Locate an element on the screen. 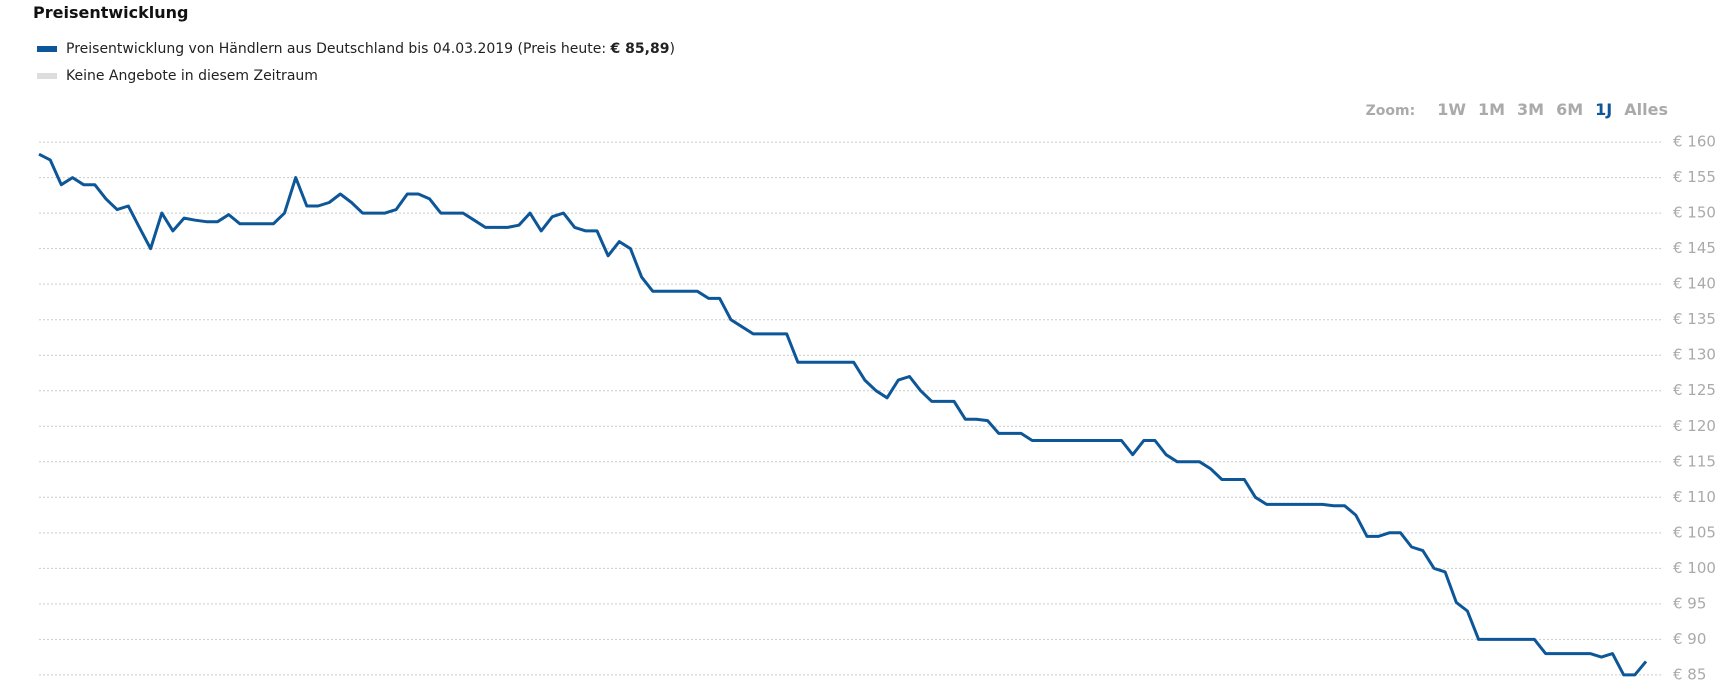  y-tick-label: € 140 is located at coordinates (1694, 284).